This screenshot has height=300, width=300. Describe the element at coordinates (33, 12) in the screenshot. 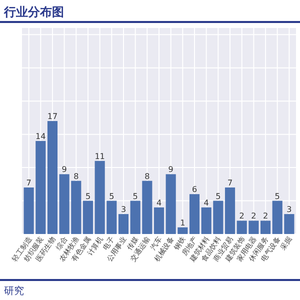

I see `chart-title: 行业分布图` at that location.